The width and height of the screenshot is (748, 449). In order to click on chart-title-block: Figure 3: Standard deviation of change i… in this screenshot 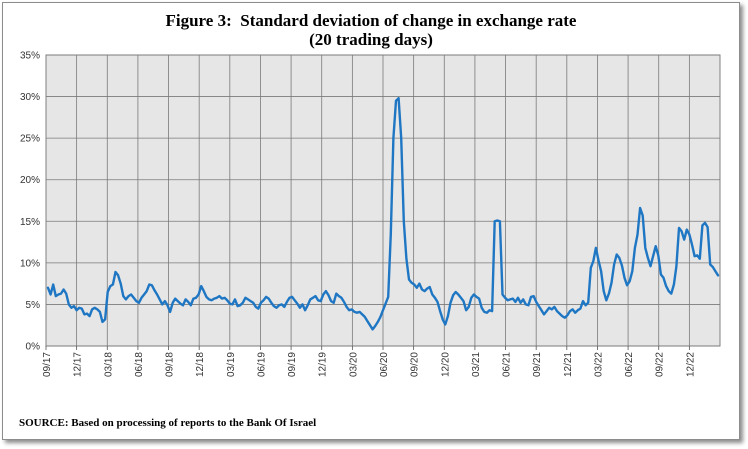, I will do `click(371, 30)`.